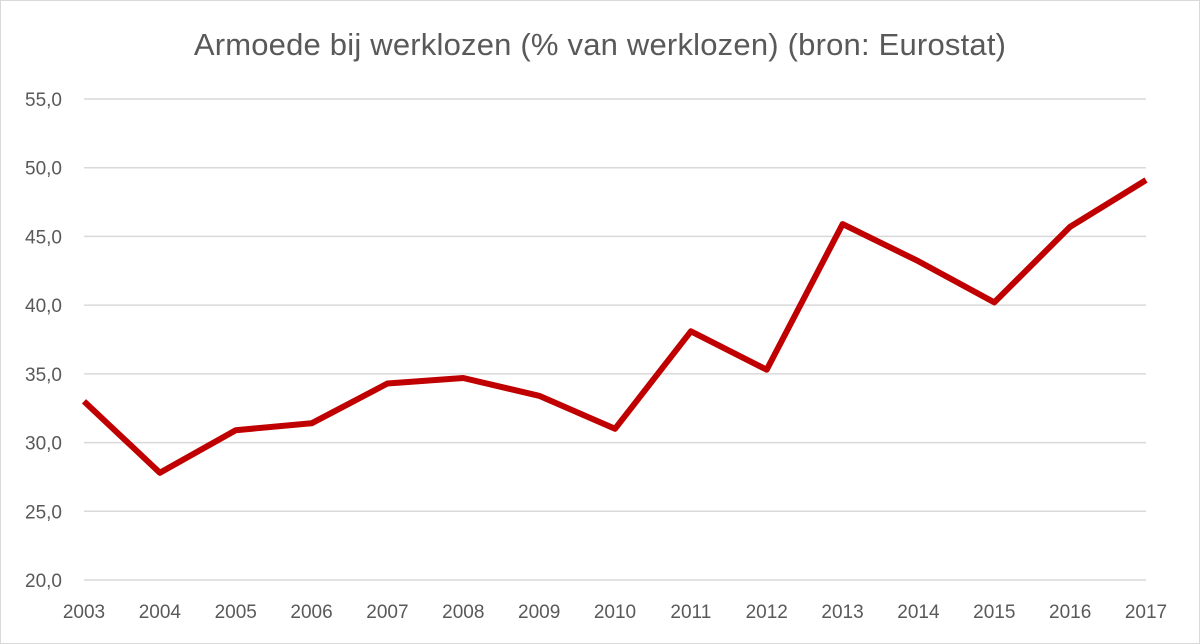  Describe the element at coordinates (690, 612) in the screenshot. I see `x-tick-label: 2011` at that location.